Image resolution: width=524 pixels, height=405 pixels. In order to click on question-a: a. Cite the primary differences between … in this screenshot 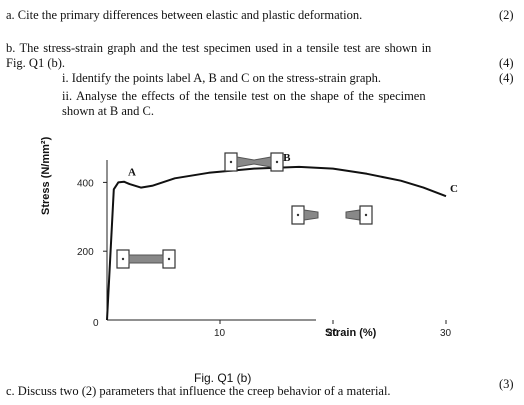, I will do `click(184, 15)`.